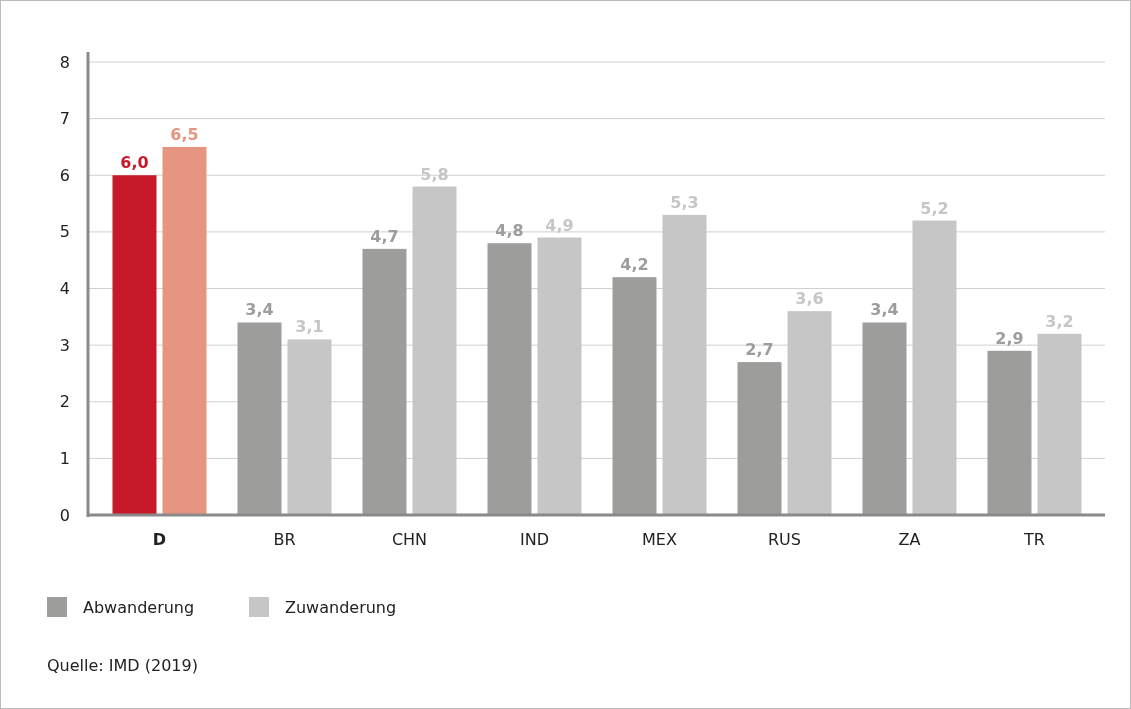 This screenshot has height=709, width=1131. What do you see at coordinates (784, 539) in the screenshot?
I see `x-tick-label: RUS` at bounding box center [784, 539].